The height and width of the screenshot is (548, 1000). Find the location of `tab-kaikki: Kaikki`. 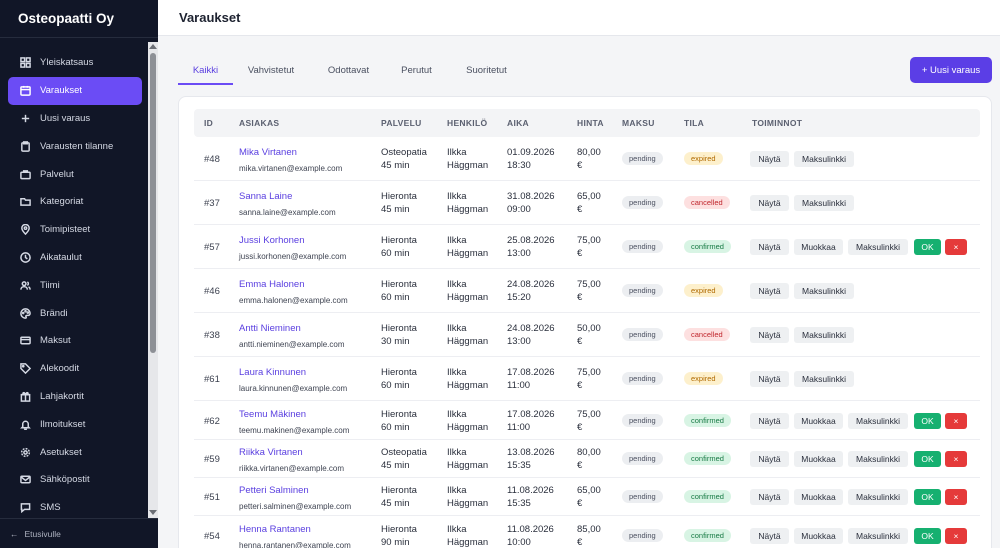

tab-kaikki: Kaikki is located at coordinates (205, 71).